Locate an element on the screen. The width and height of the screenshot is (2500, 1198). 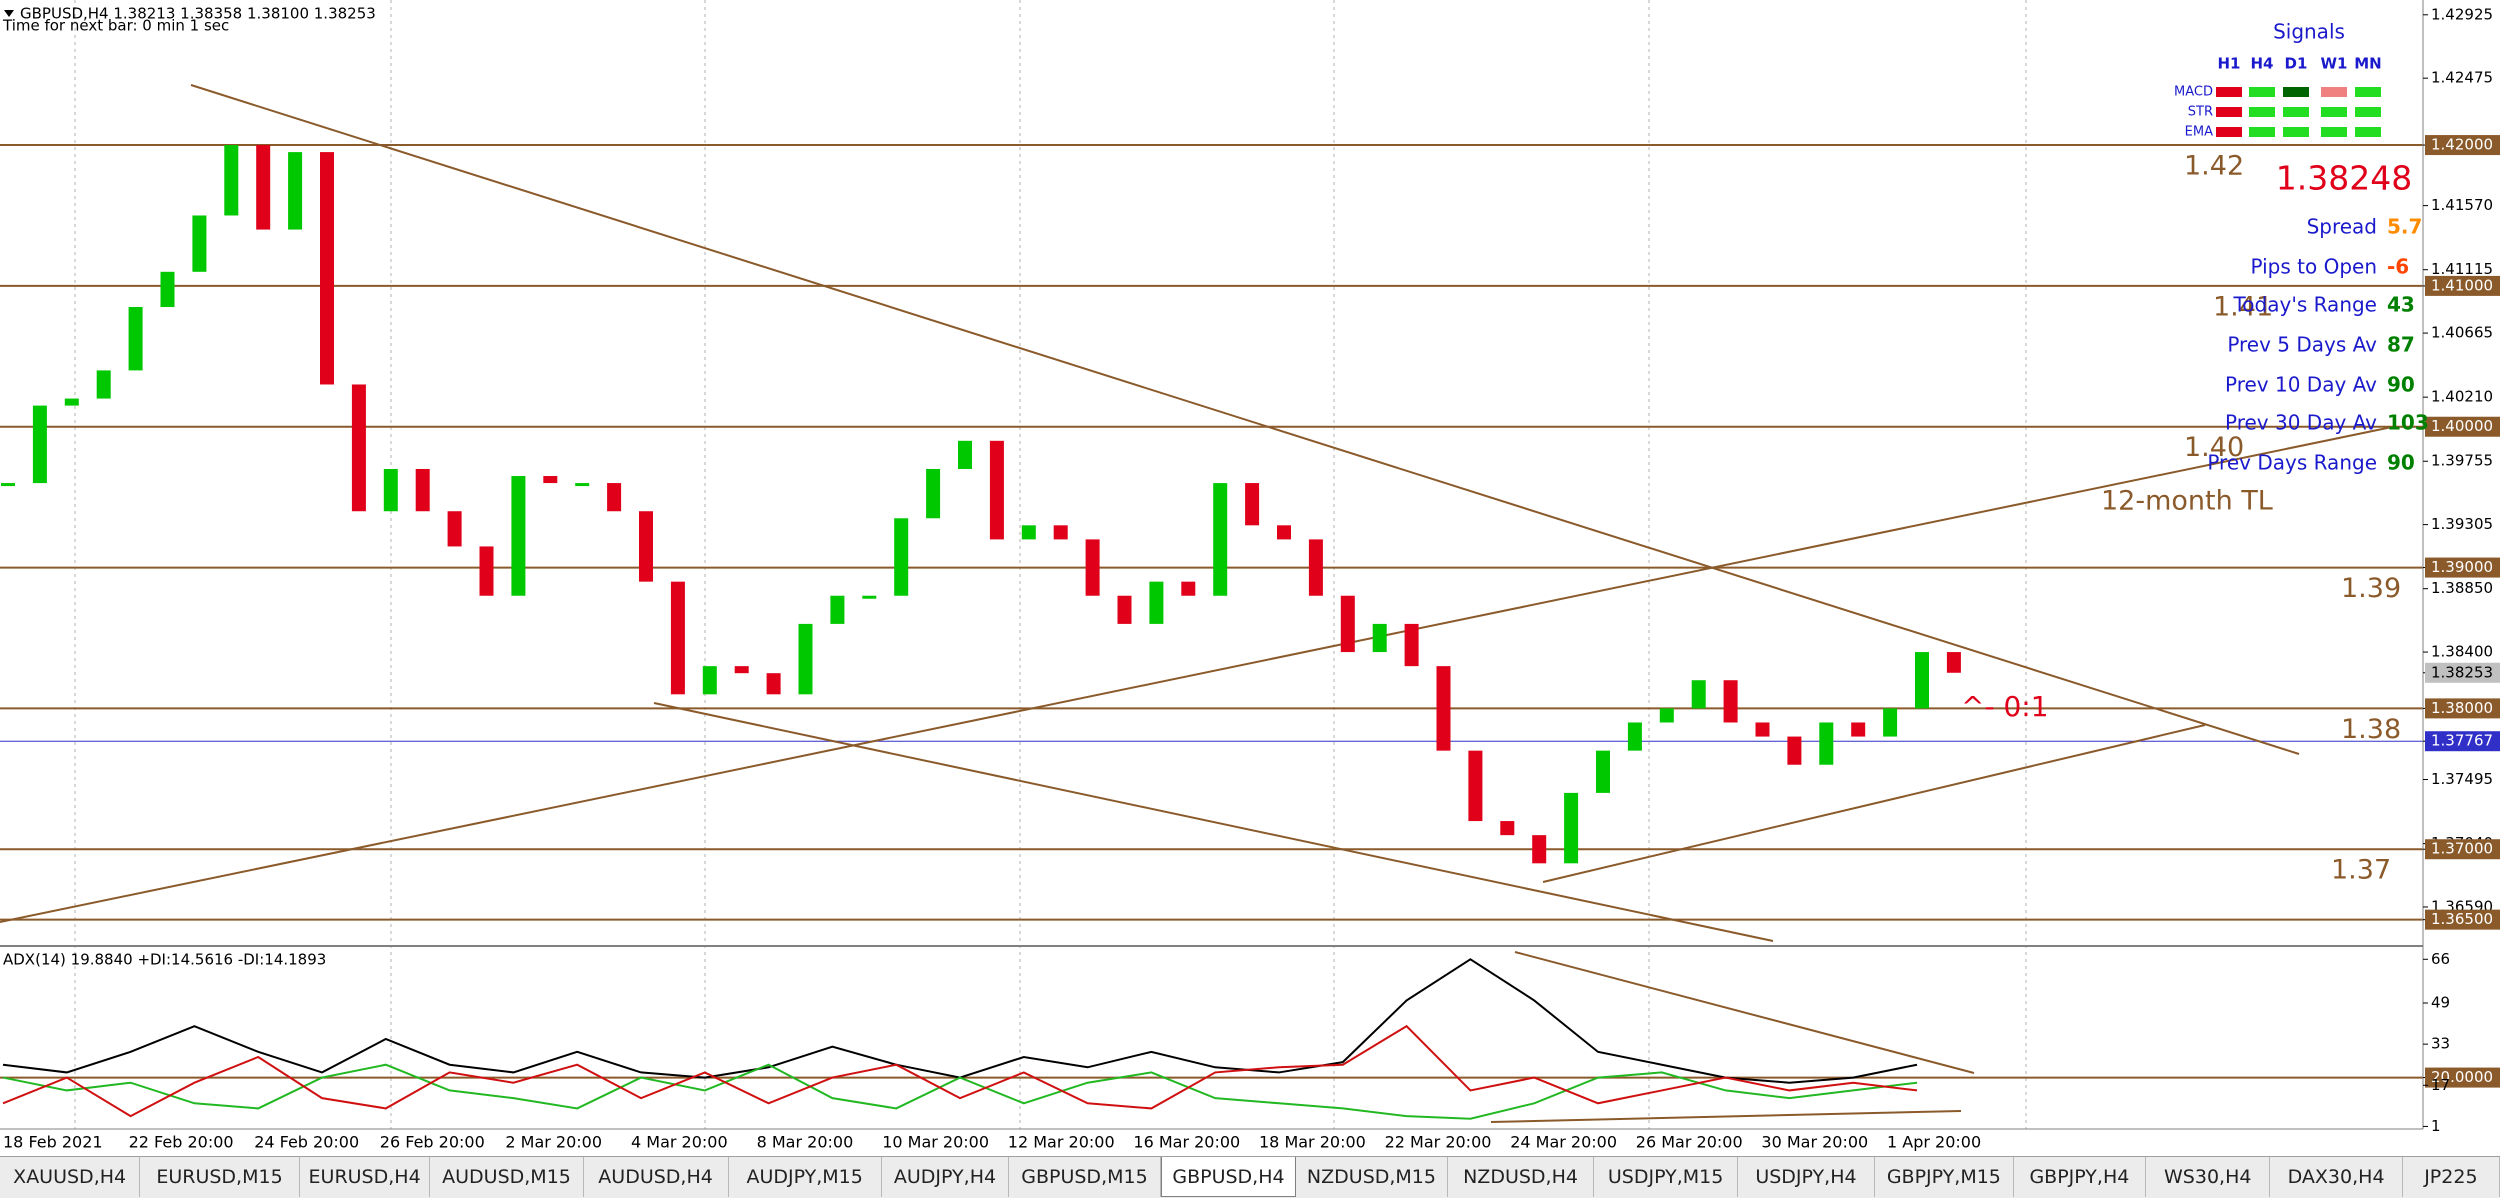
y-tick-label: 20.0000 is located at coordinates (2462, 1077).